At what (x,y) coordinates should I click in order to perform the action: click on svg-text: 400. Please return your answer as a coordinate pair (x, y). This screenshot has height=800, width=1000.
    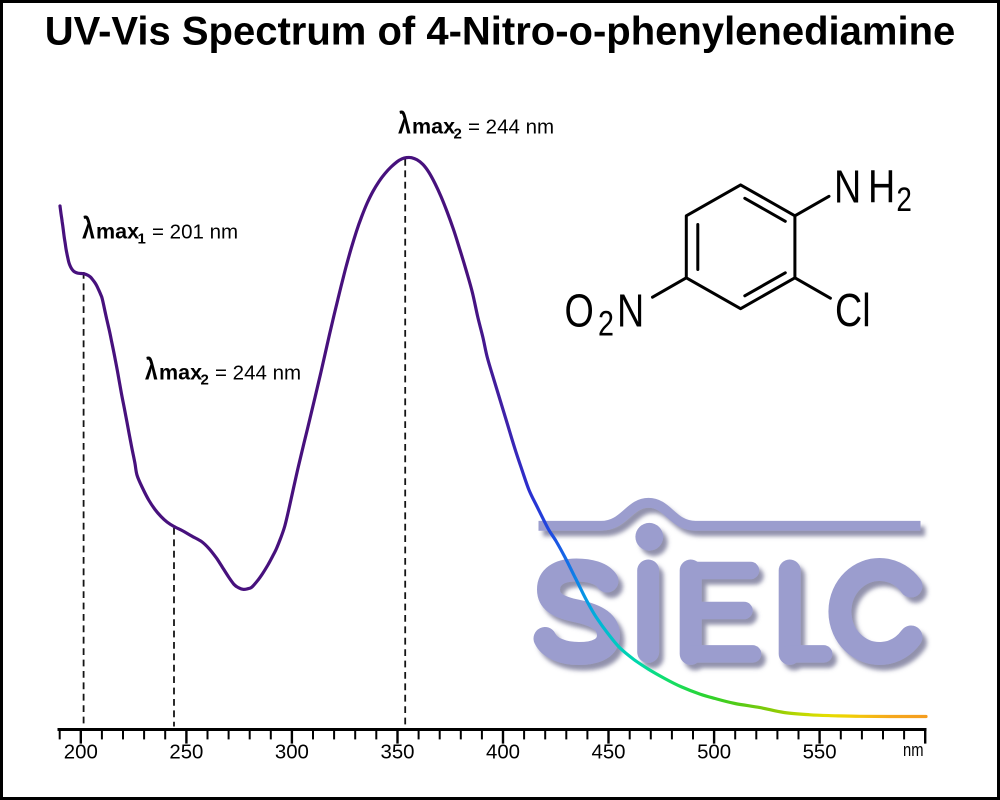
    Looking at the image, I should click on (503, 752).